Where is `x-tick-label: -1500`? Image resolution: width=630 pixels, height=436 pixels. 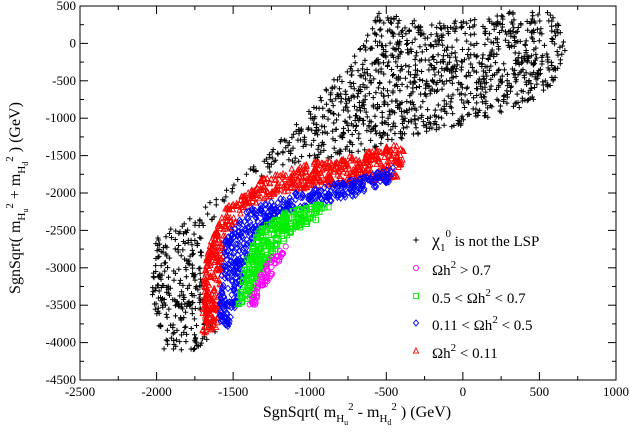
x-tick-label: -1500 is located at coordinates (233, 391).